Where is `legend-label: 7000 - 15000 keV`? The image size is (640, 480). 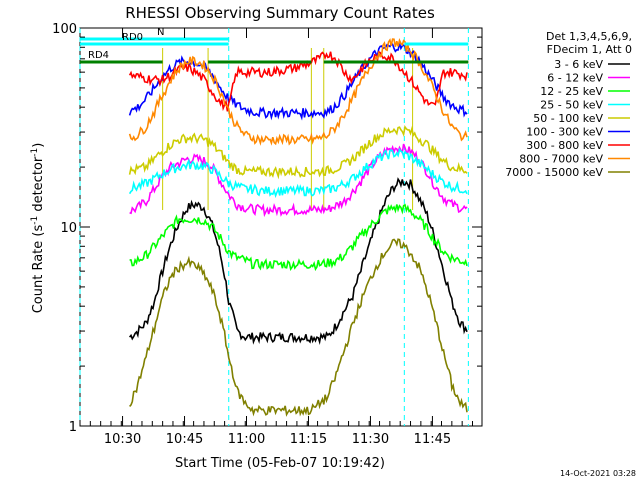
legend-label: 7000 - 15000 keV is located at coordinates (554, 172).